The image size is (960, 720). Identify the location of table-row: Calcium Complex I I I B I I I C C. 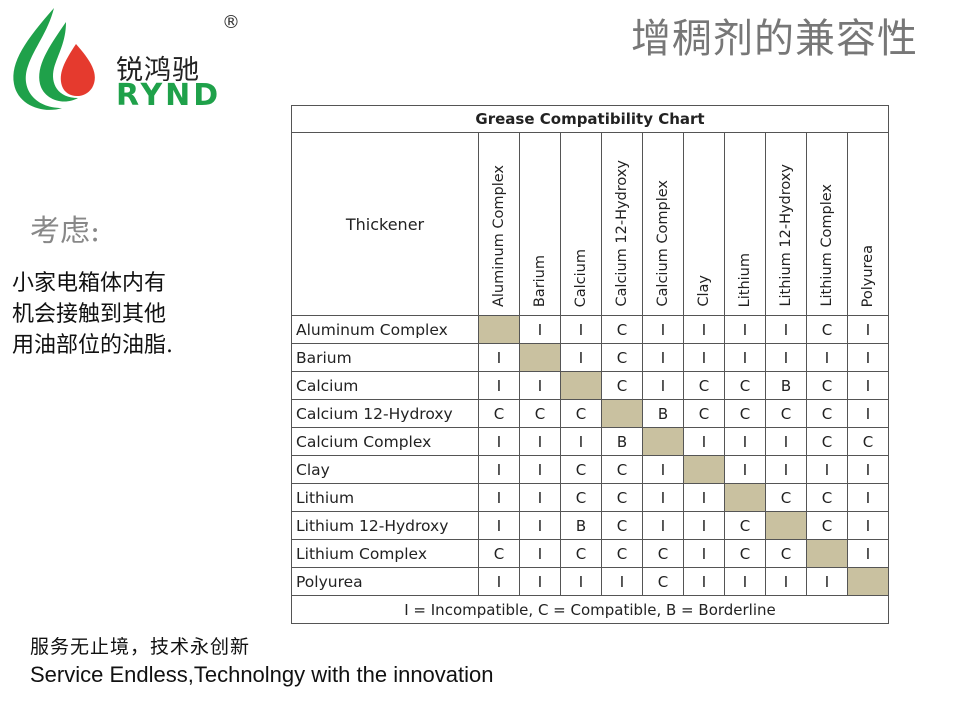
(590, 441).